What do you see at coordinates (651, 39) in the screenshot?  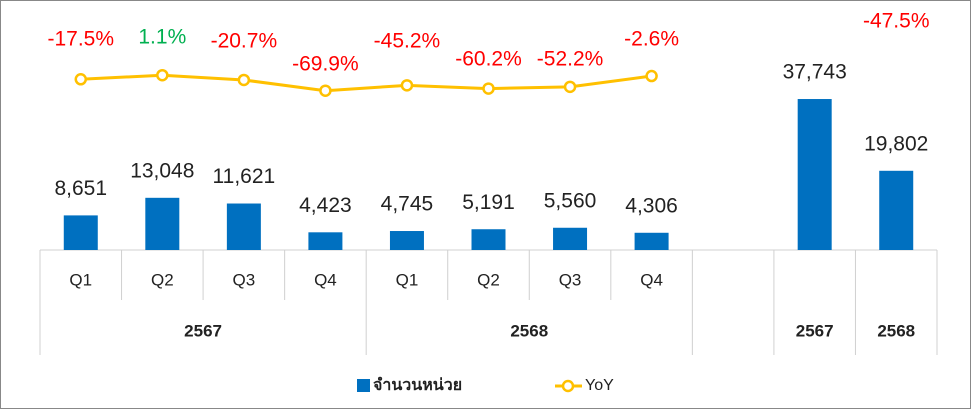 I see `value-label: -2.6%` at bounding box center [651, 39].